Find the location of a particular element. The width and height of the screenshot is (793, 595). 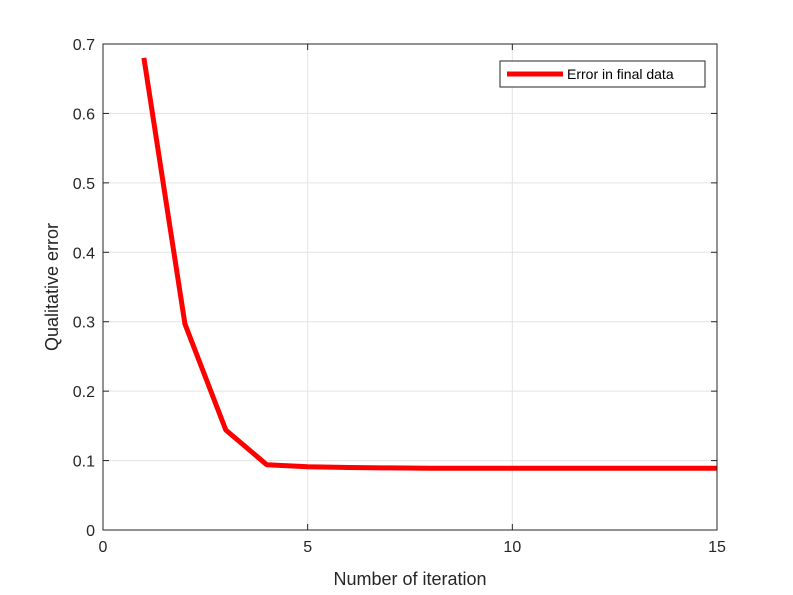

x-tick-label: 0 is located at coordinates (103, 547).